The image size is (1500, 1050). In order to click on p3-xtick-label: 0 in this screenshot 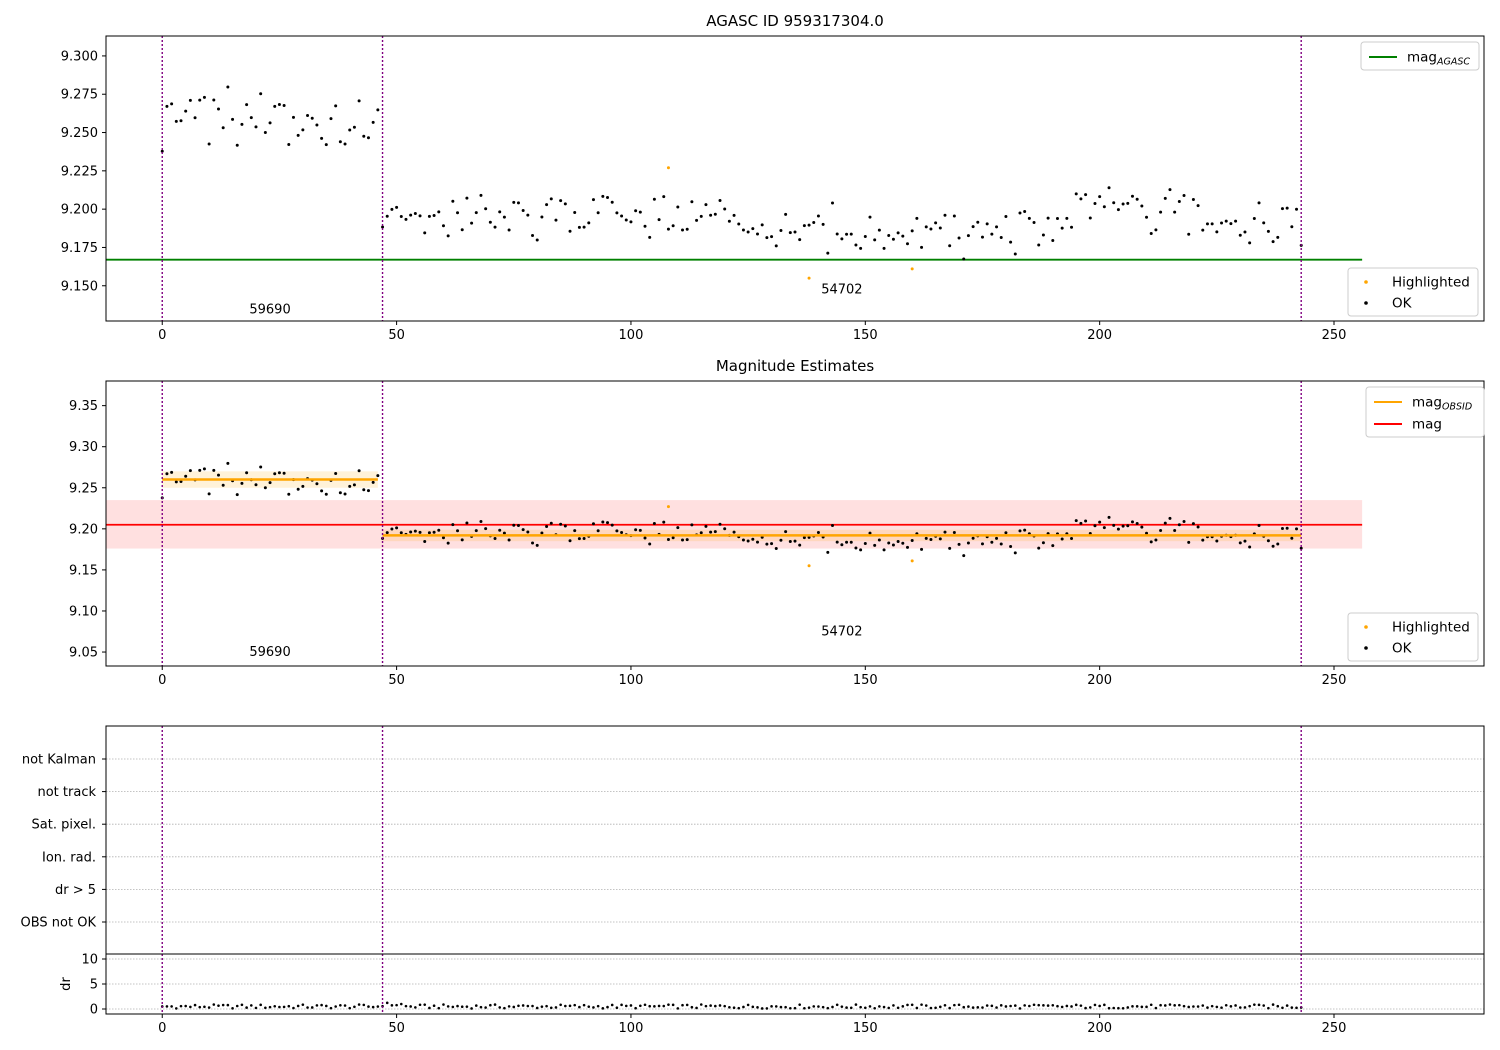, I will do `click(162, 1028)`.